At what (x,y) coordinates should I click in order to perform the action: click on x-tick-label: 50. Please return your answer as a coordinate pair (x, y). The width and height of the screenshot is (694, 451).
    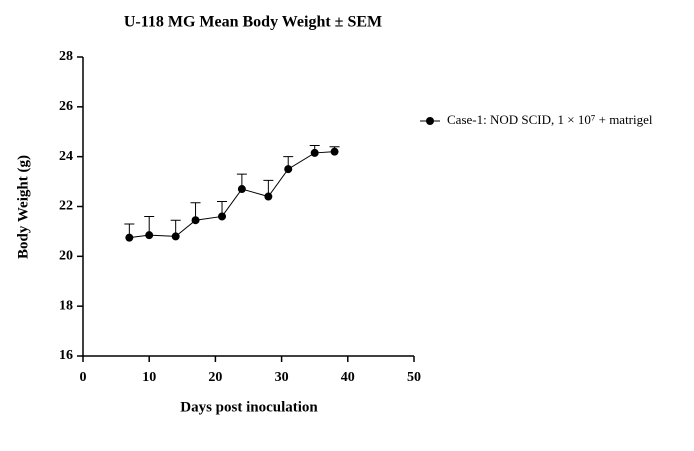
    Looking at the image, I should click on (414, 377).